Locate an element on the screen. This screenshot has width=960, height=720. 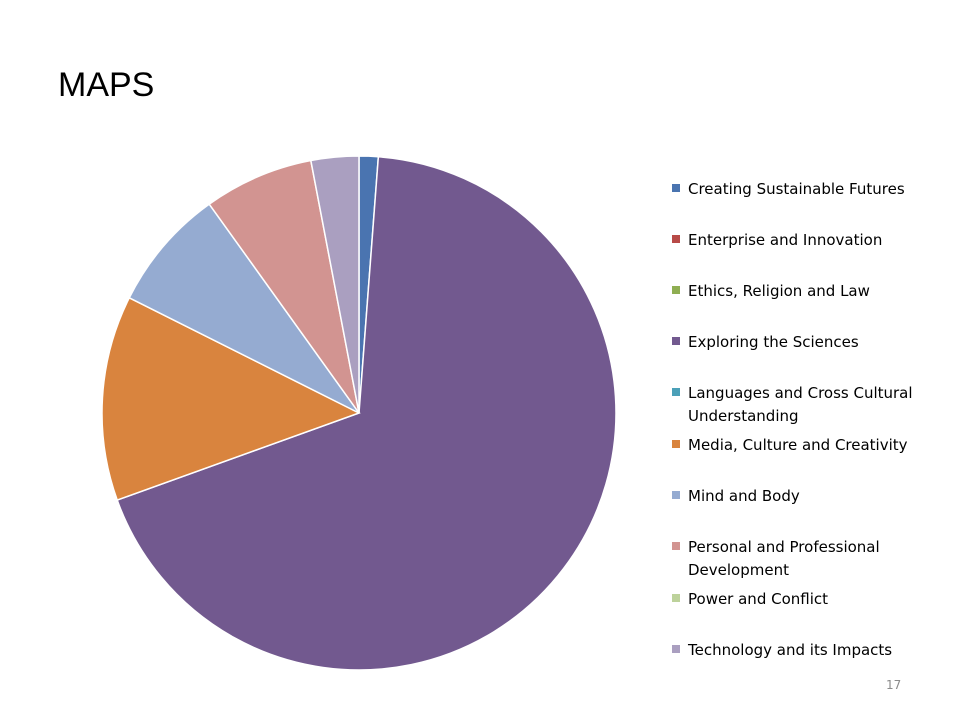
pie-slice-technology-and-its-impacts is located at coordinates (334, 284).